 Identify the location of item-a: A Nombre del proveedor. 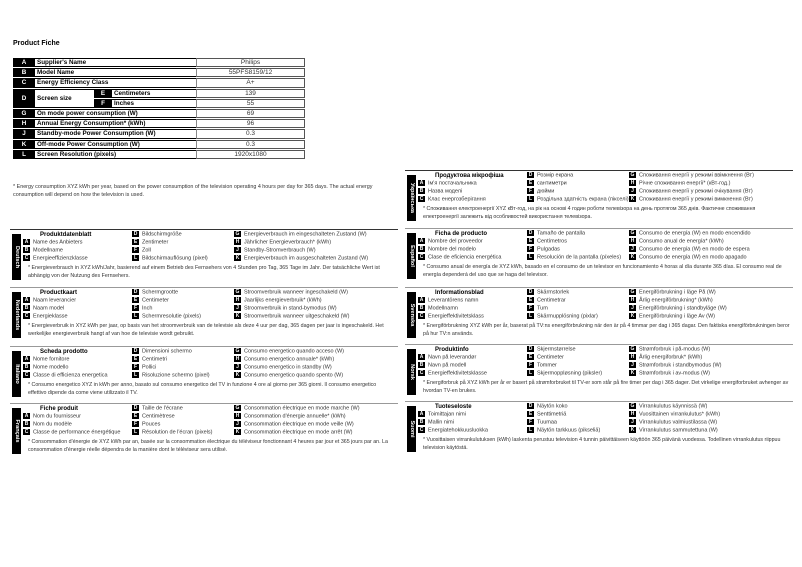
(450, 241).